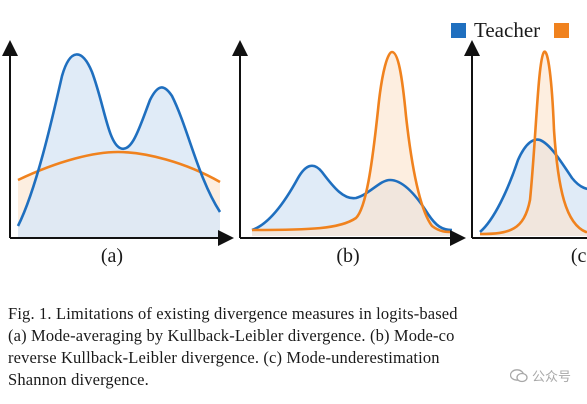  Describe the element at coordinates (507, 30) in the screenshot. I see `teacher-legend-label: Teacher` at that location.